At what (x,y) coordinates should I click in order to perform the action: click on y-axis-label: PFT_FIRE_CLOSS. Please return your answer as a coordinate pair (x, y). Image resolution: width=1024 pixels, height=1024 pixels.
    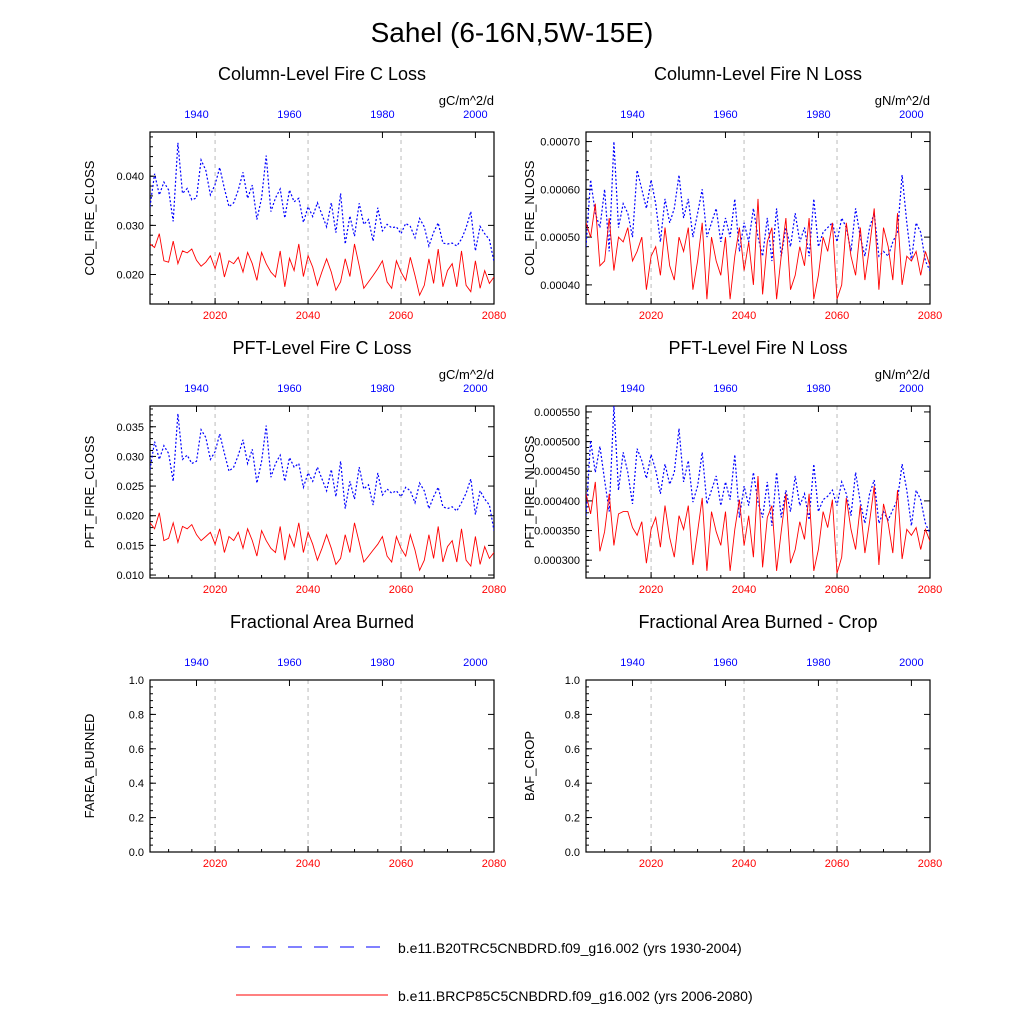
    Looking at the image, I should click on (89, 491).